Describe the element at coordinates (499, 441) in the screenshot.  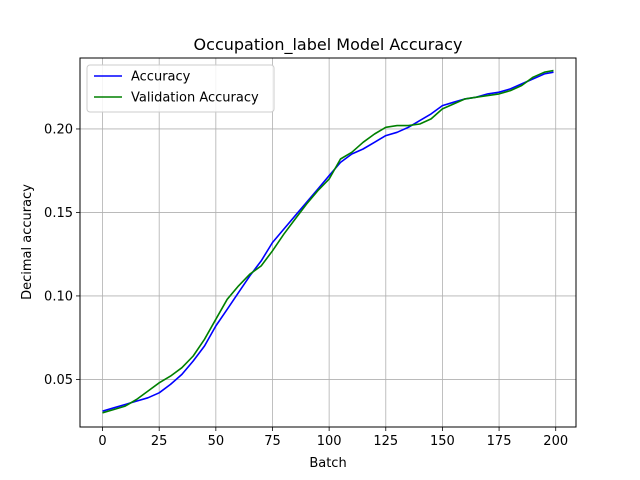
I see `x-tick-label: 175` at that location.